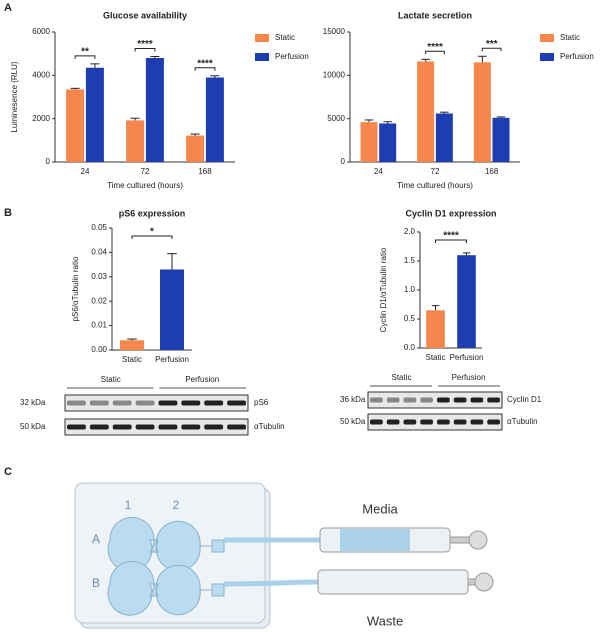 This screenshot has width=600, height=632. What do you see at coordinates (261, 402) in the screenshot?
I see `blot-protein: pS6` at bounding box center [261, 402].